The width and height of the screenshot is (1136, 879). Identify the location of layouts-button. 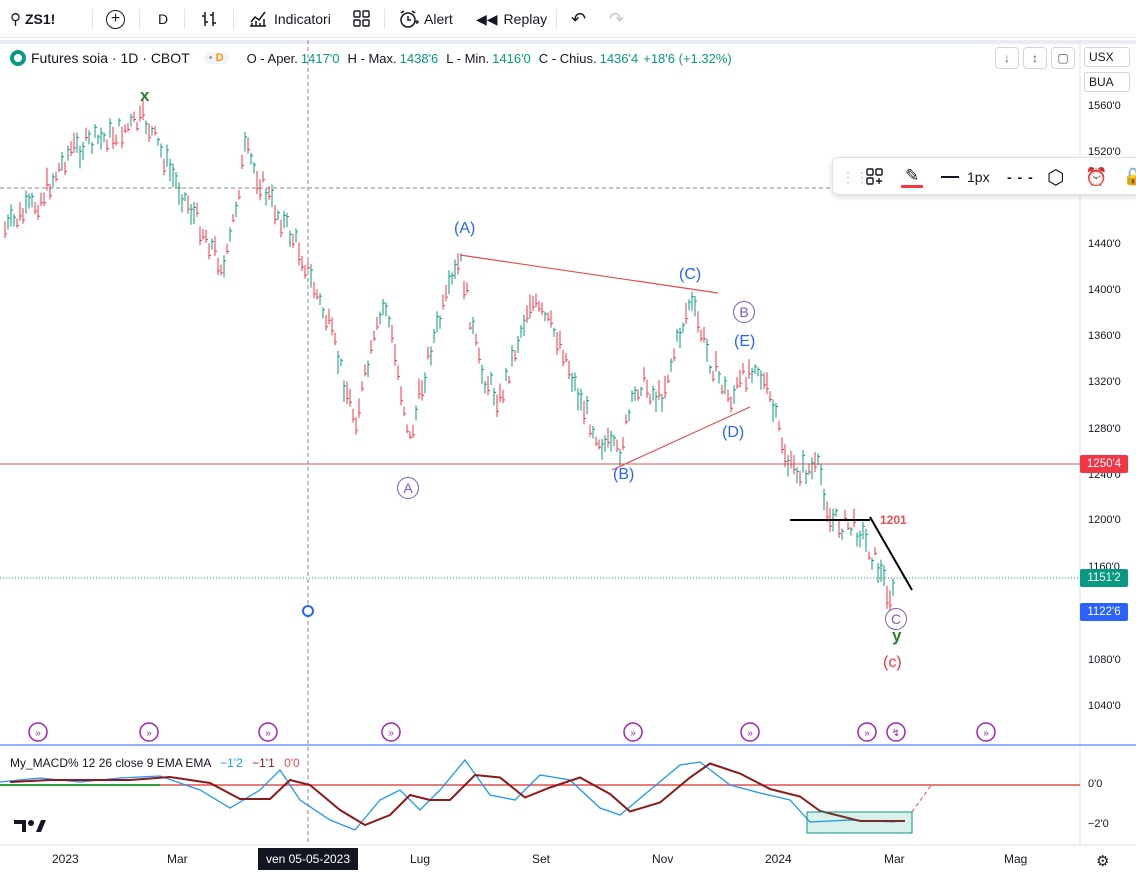
(362, 19).